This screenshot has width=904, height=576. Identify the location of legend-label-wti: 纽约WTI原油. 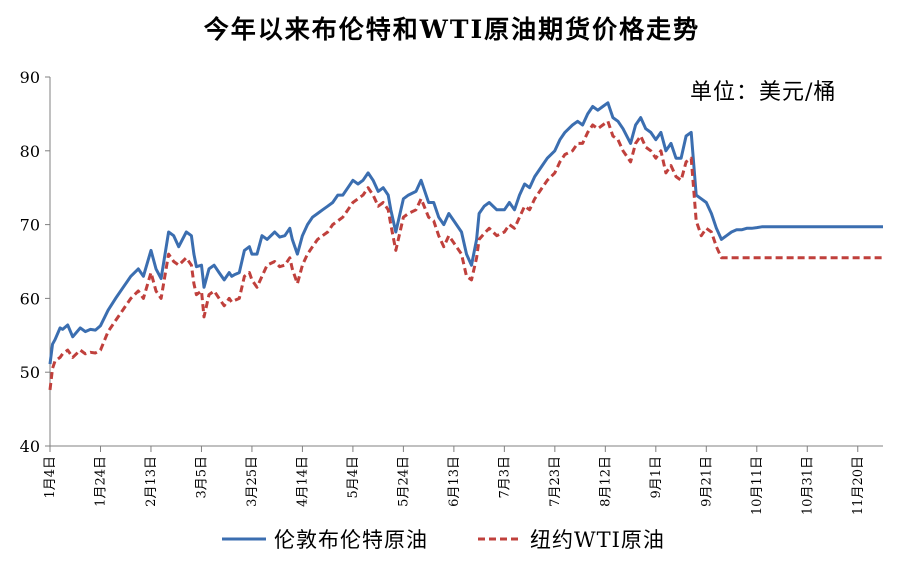
(597, 540).